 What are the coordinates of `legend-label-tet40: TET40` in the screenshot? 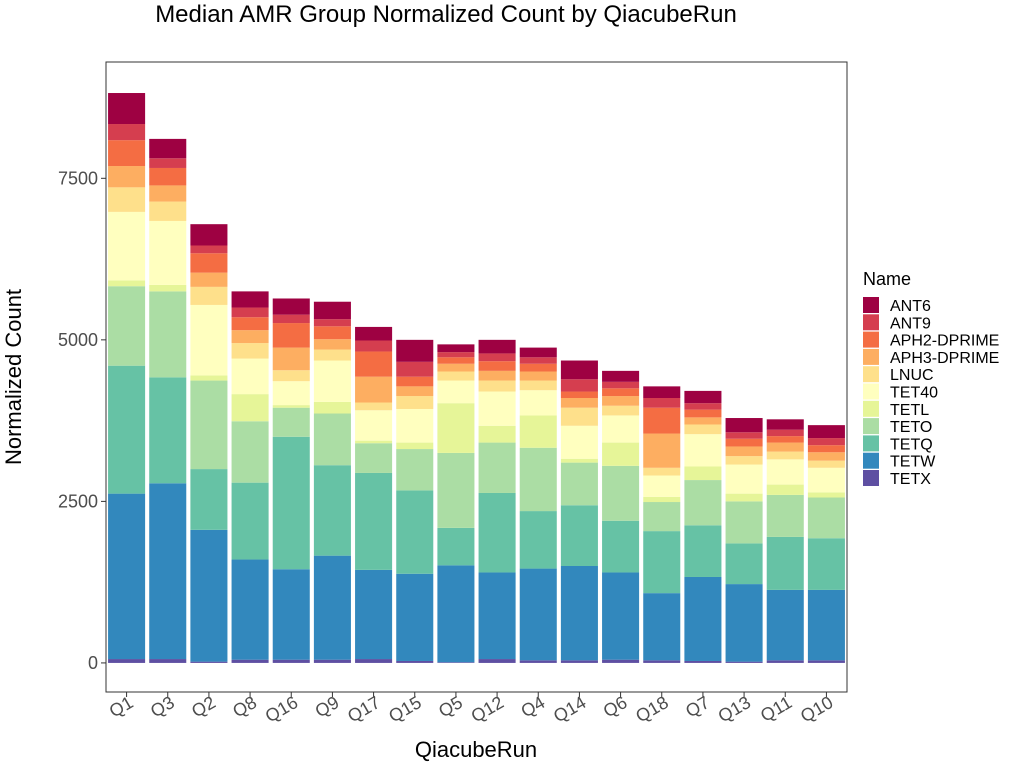 It's located at (914, 393).